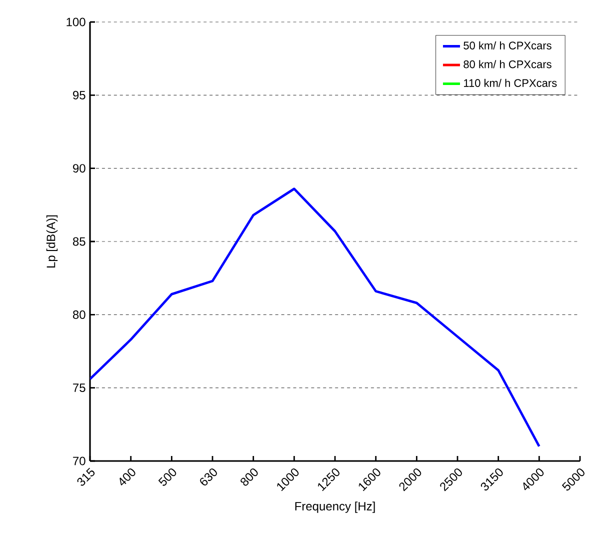 The width and height of the screenshot is (595, 556). I want to click on x-tick-label: 315, so click(86, 477).